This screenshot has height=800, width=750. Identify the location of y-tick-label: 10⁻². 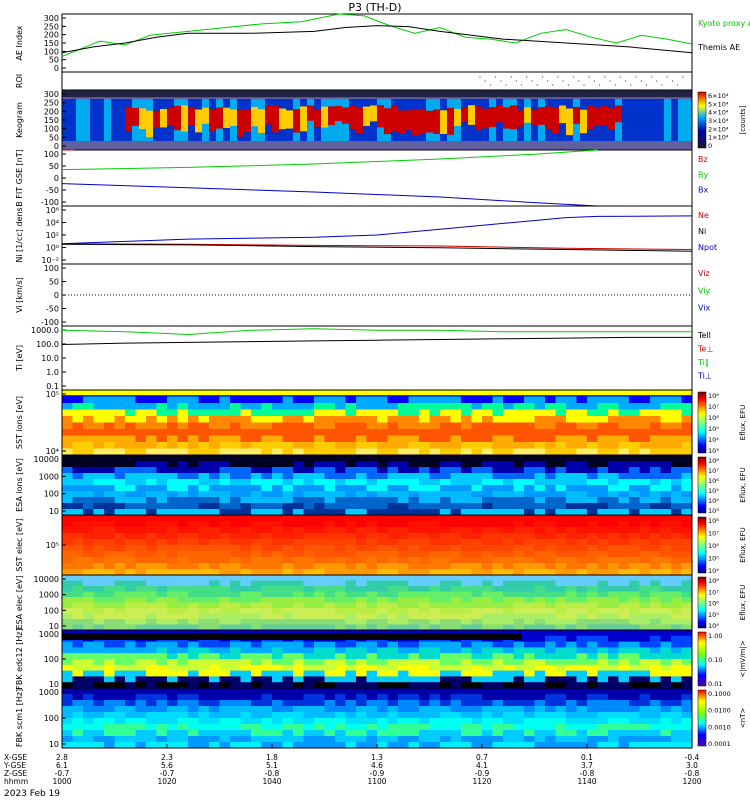
(50, 260).